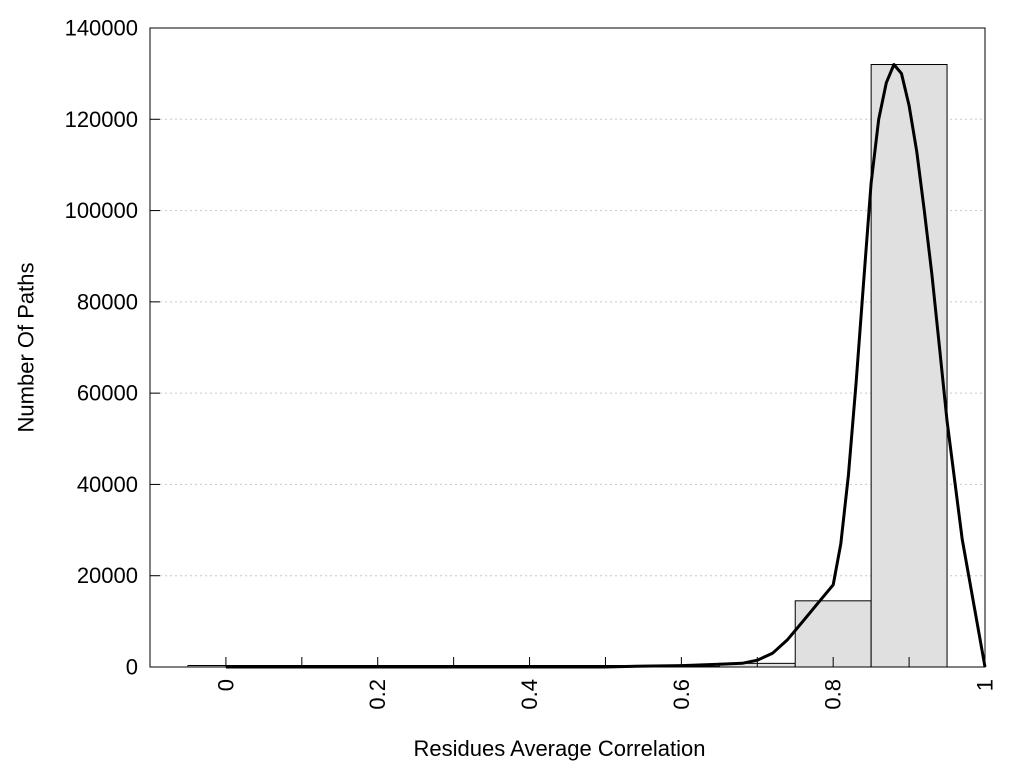 This screenshot has width=1024, height=768. Describe the element at coordinates (101, 119) in the screenshot. I see `y-tick-label: 120000` at that location.